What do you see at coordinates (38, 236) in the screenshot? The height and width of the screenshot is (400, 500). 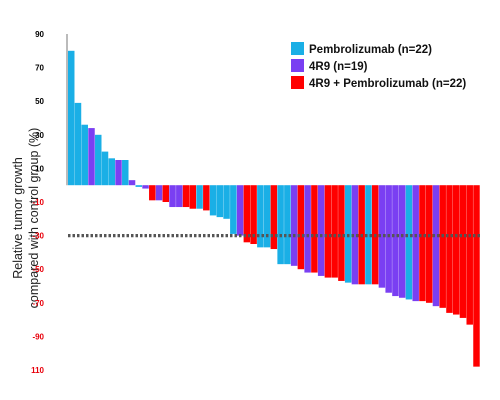 I see `y-tick-label: -30` at bounding box center [38, 236].